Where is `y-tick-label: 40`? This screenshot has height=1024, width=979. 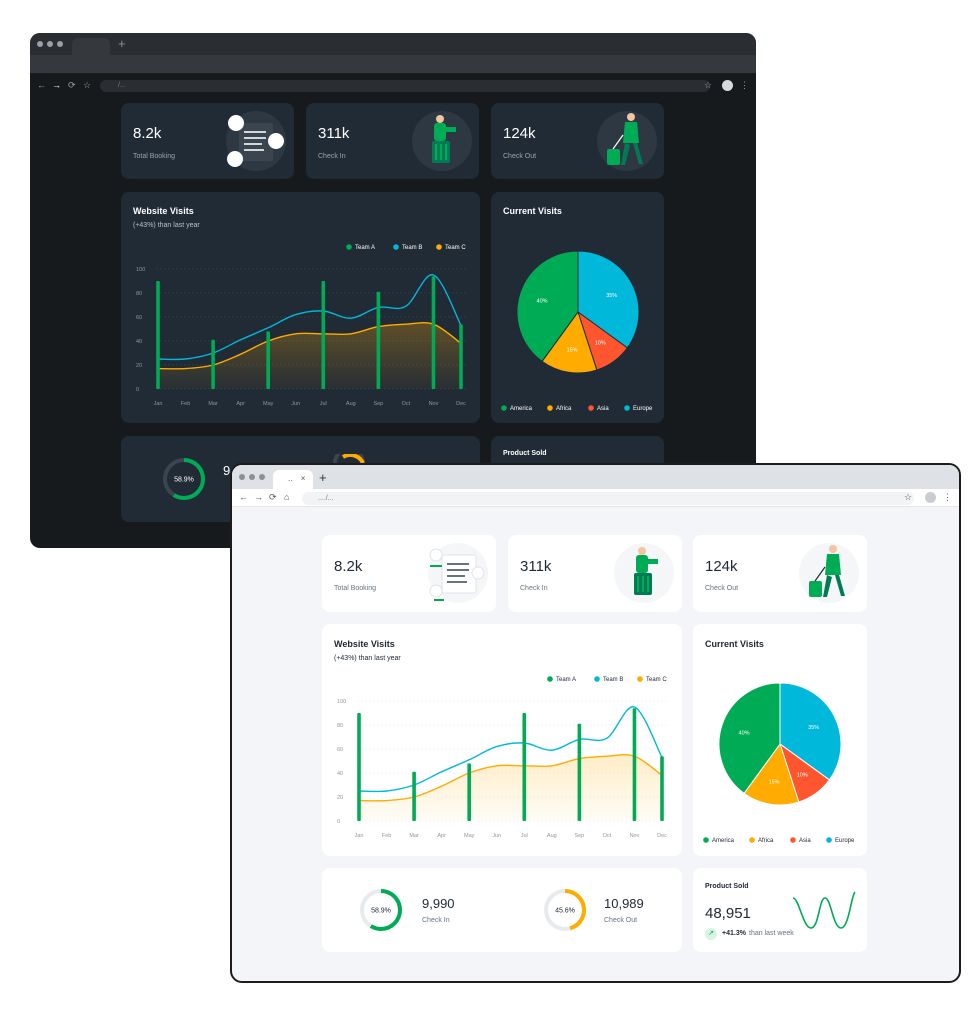 y-tick-label: 40 is located at coordinates (340, 774).